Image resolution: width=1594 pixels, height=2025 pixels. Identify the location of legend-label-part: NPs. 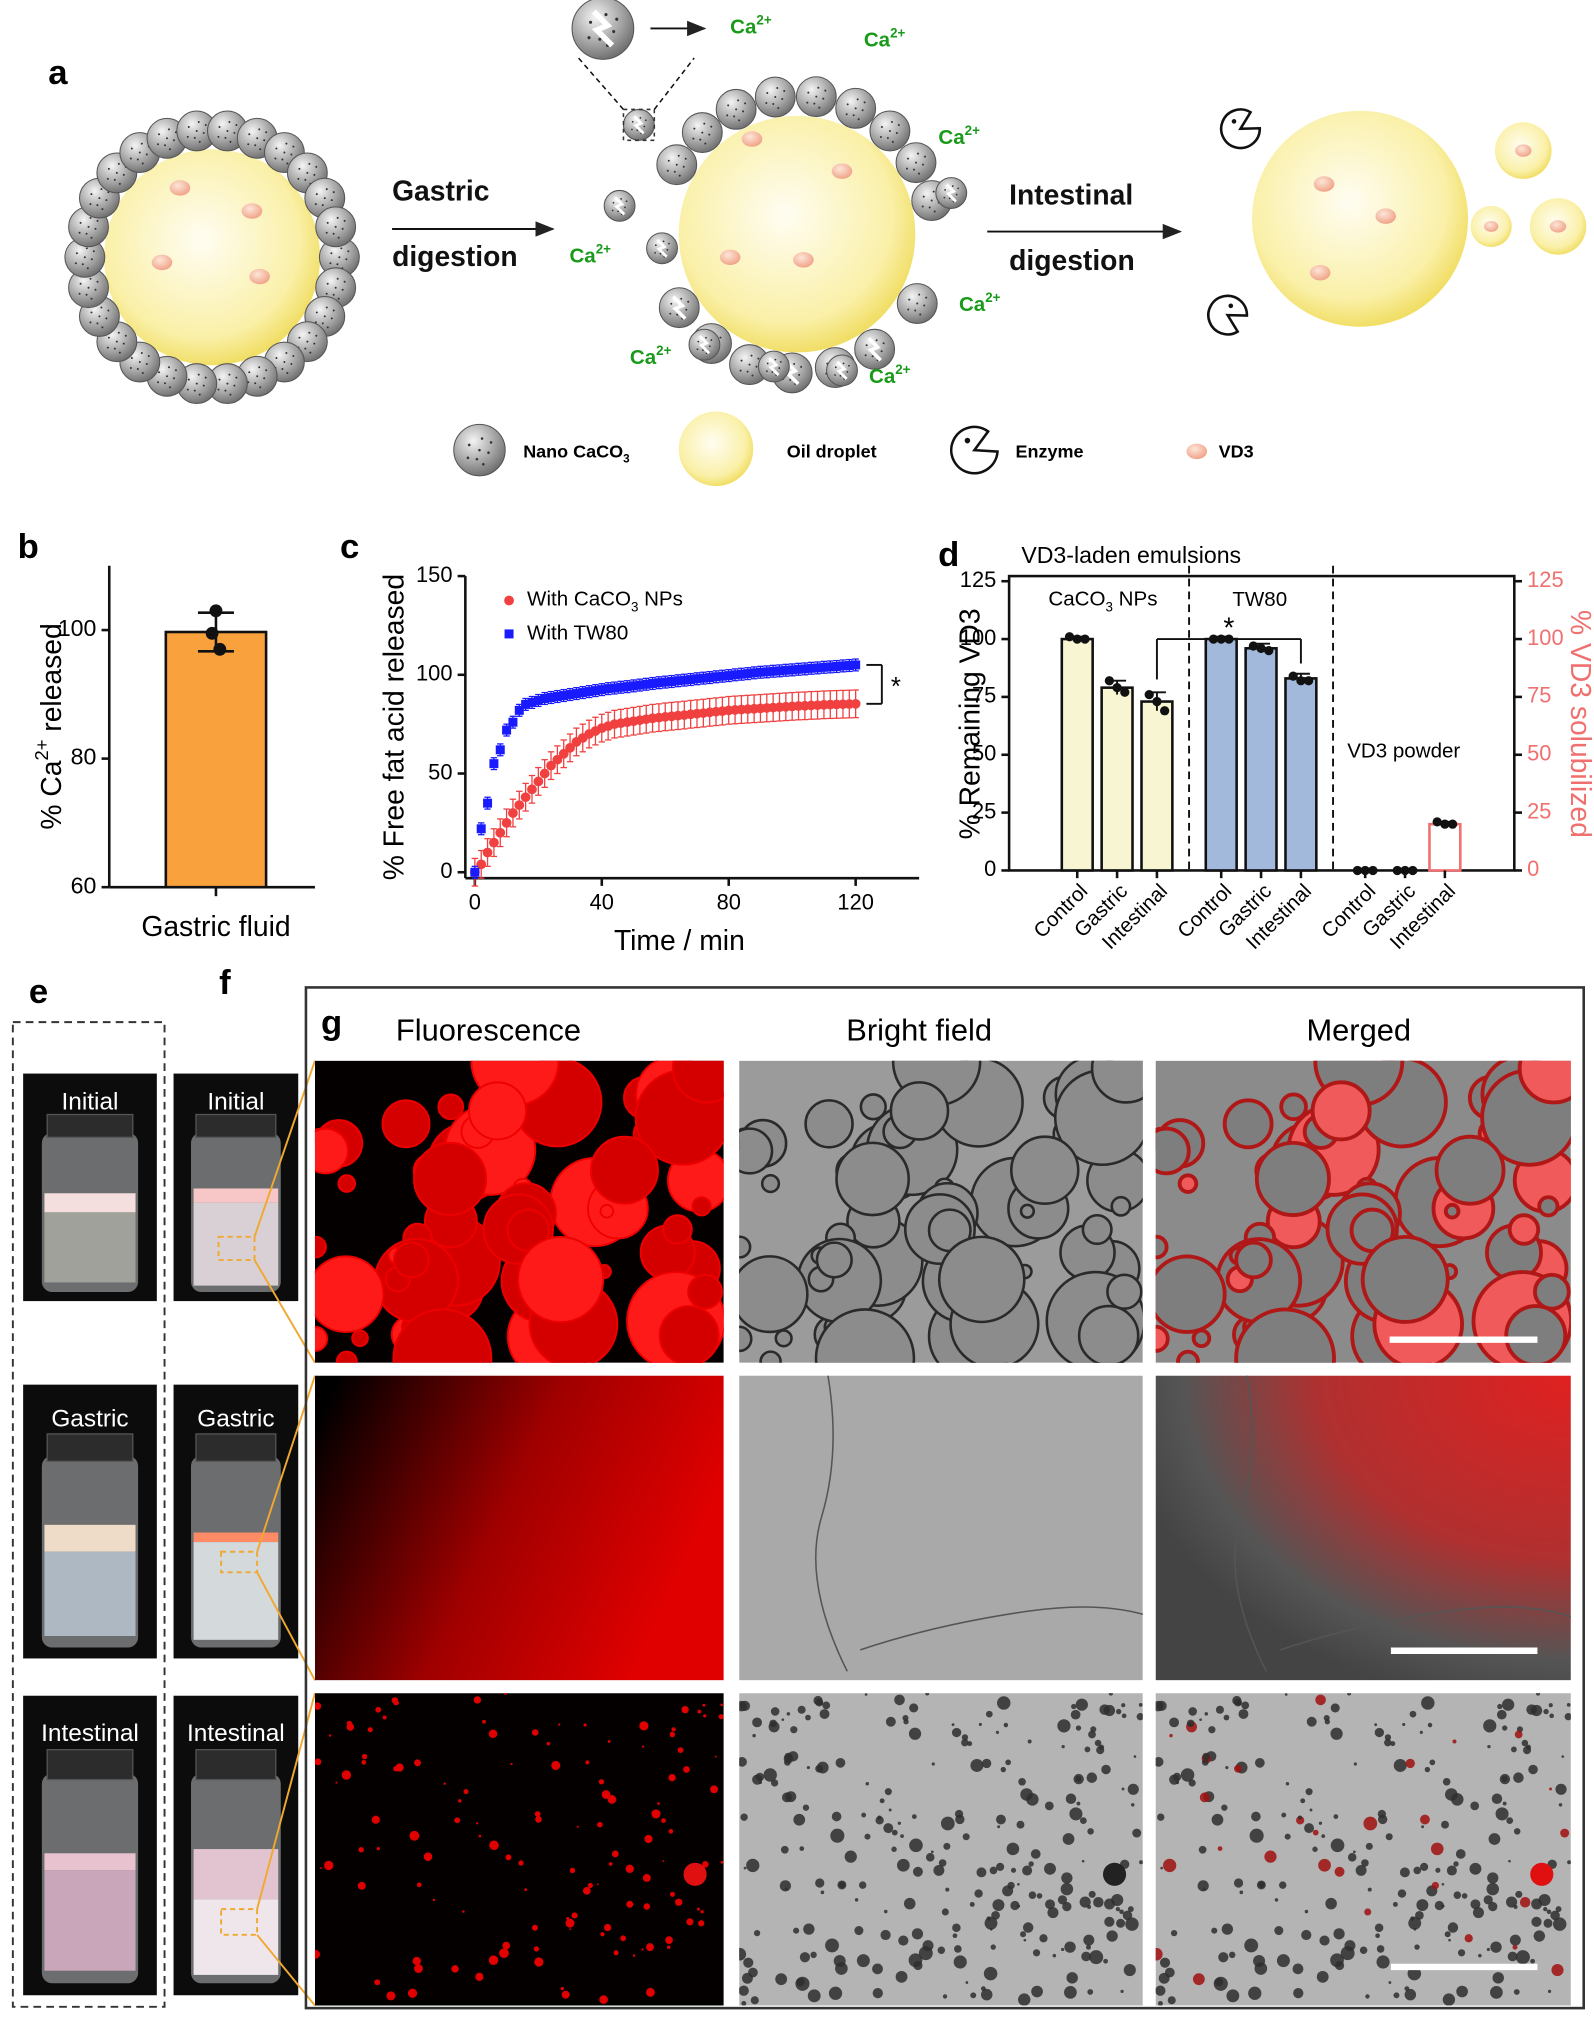
(660, 599).